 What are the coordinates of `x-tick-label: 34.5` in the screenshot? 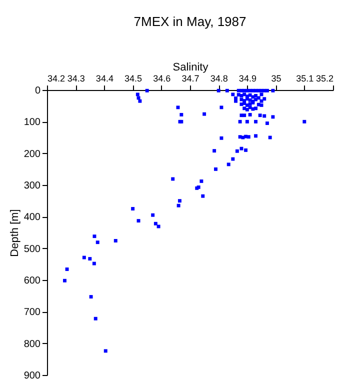 It's located at (133, 79).